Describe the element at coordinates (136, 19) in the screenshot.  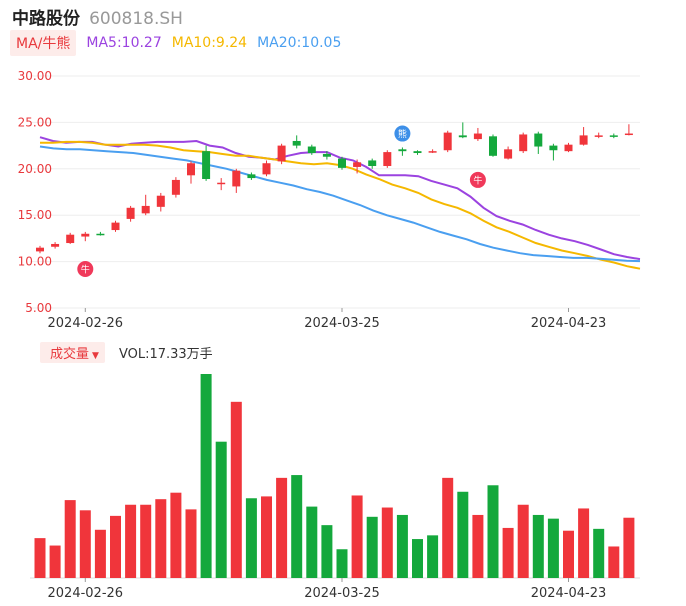
I see `stock-code: 600818.SH` at that location.